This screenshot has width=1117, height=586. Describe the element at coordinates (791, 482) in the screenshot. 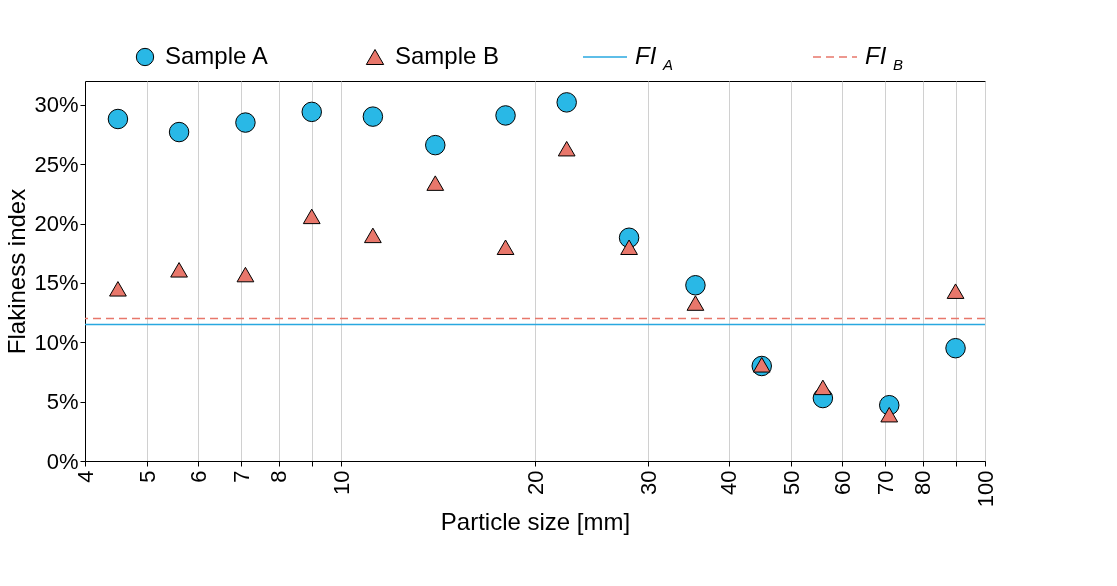

I see `x-tick-label: 50` at that location.